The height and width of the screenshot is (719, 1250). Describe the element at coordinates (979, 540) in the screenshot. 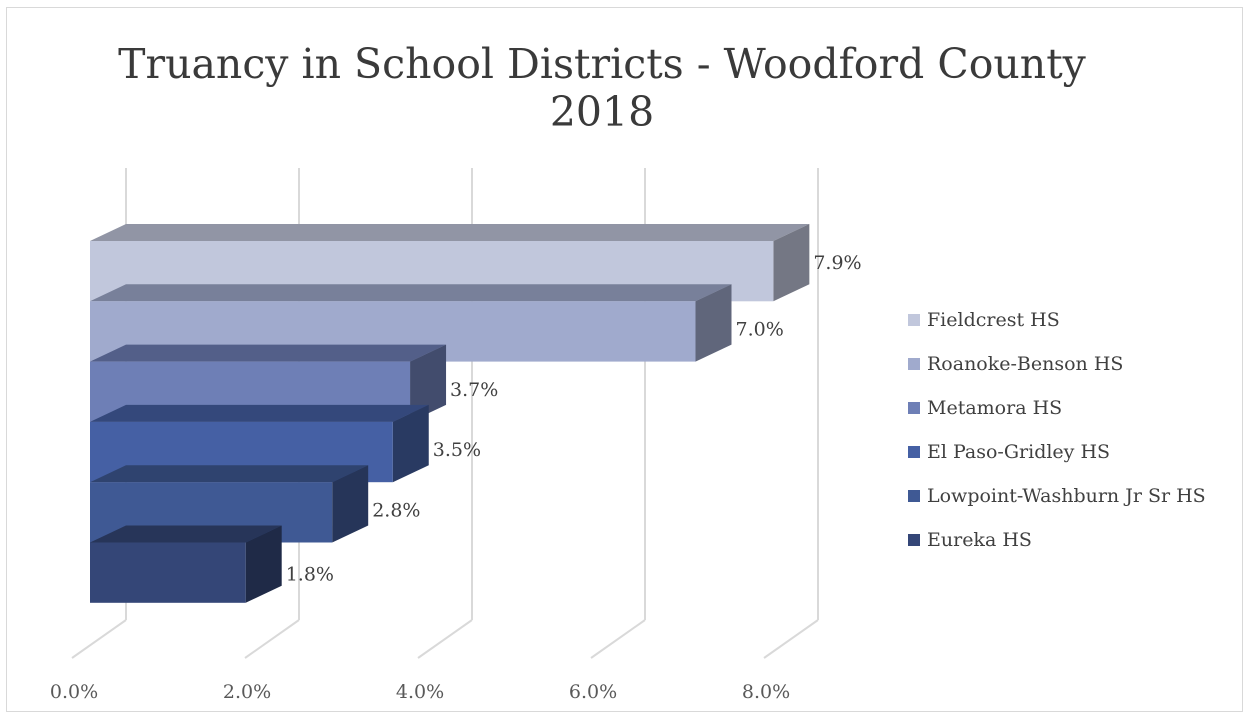

I see `legend-label-5: Eureka HS` at that location.